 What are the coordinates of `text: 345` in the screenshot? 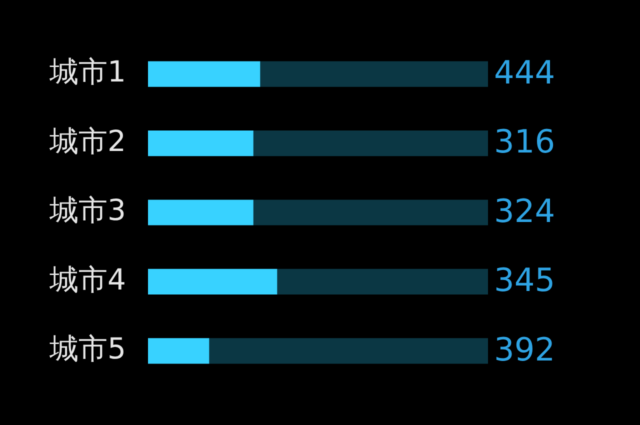 It's located at (525, 280).